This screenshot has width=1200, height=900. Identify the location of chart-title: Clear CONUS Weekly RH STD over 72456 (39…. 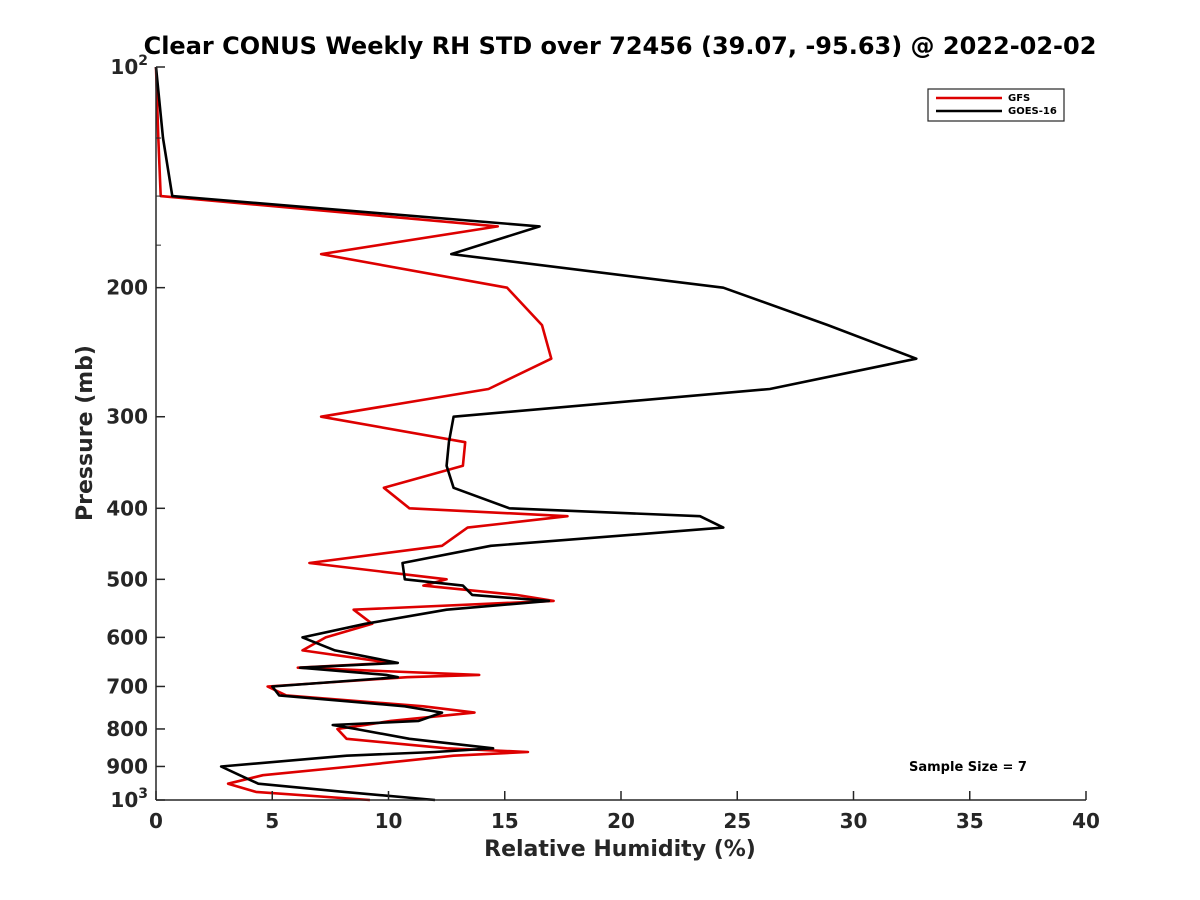
(620, 46).